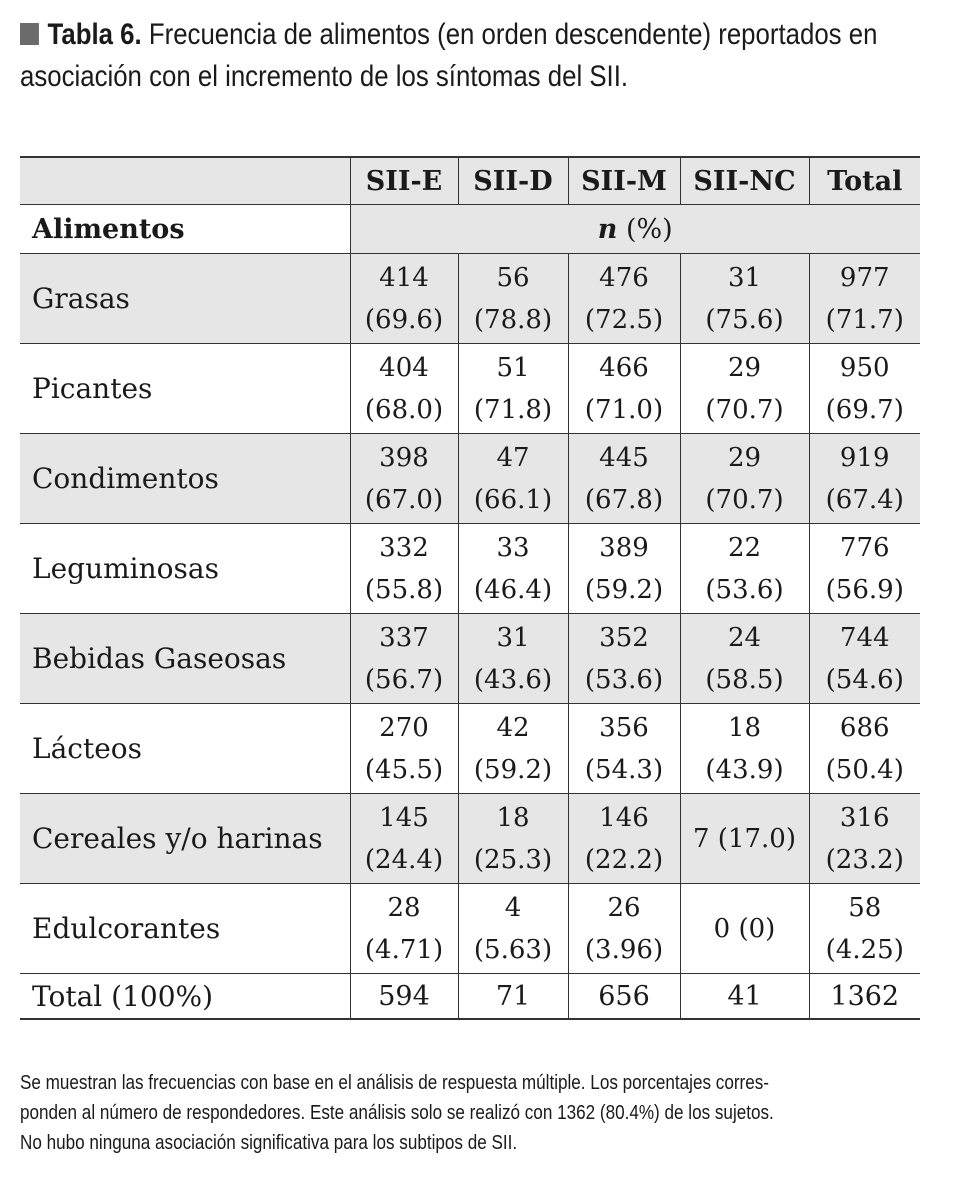 This screenshot has width=958, height=1200. What do you see at coordinates (624, 817) in the screenshot?
I see `cell-count: 146` at bounding box center [624, 817].